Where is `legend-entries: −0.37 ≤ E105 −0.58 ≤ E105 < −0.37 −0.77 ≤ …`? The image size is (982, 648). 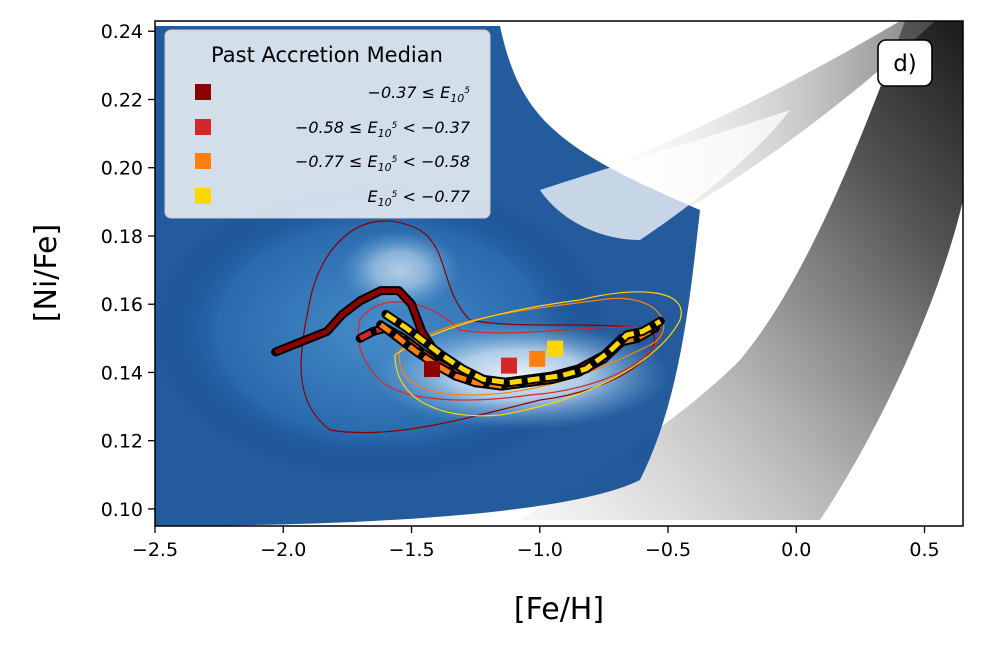 legend-entries: −0.37 ≤ E105 −0.58 ≤ E105 < −0.37 −0.77 ≤ … is located at coordinates (333, 146).